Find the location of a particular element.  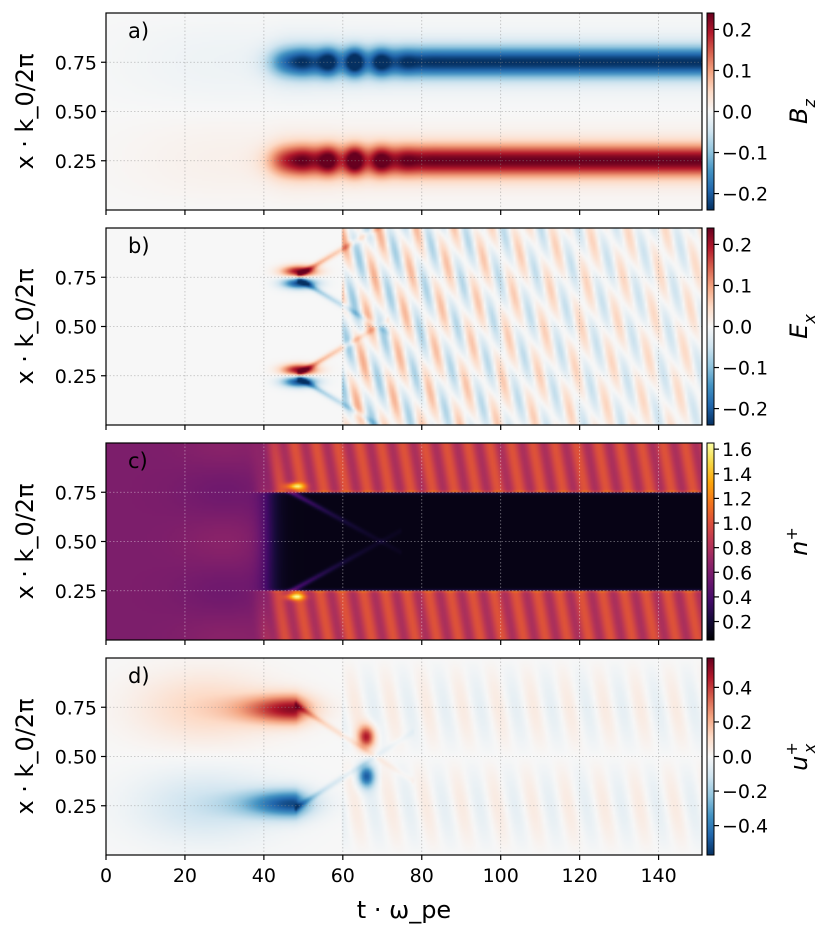

panel-letter: b) is located at coordinates (139, 246).